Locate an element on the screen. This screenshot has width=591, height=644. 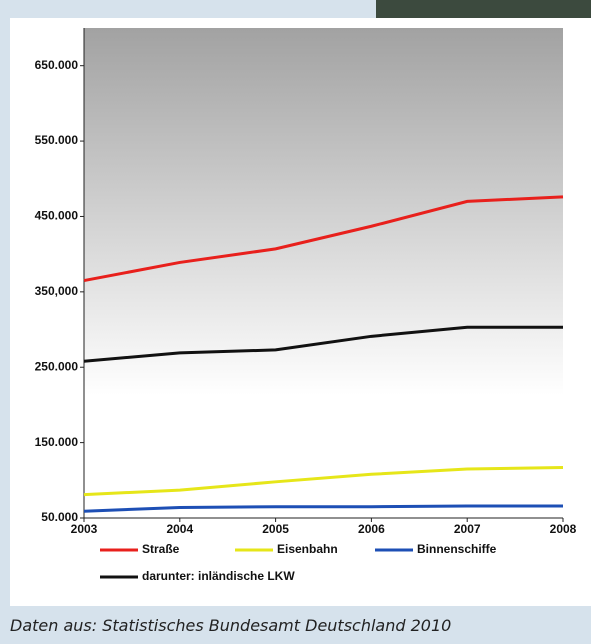
x-tick-label: 2007 is located at coordinates (467, 529).